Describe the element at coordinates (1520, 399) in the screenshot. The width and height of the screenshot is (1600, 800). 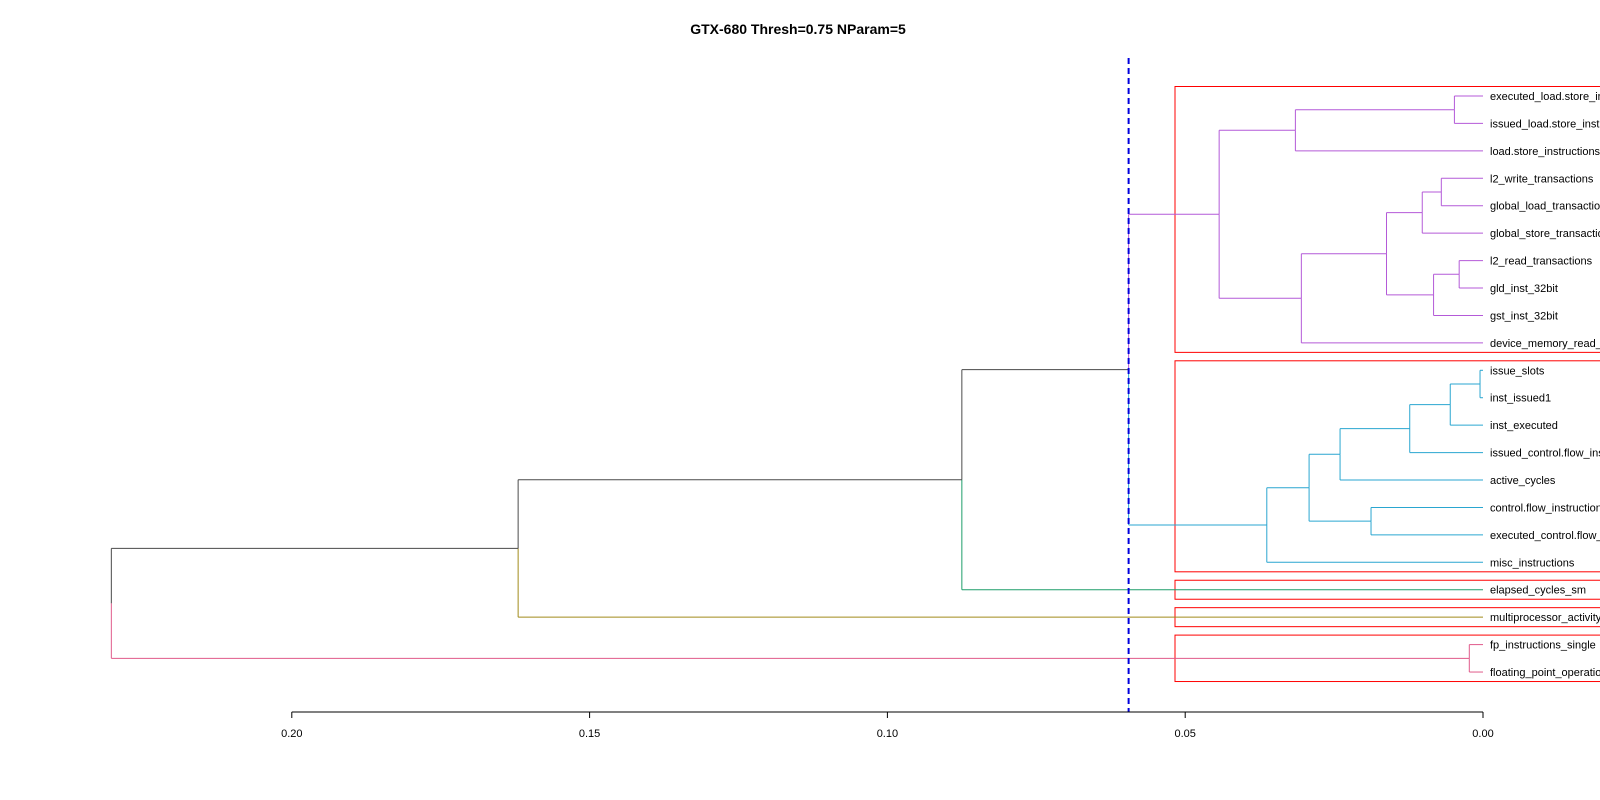
I see `leaf-label: inst_issued1` at that location.